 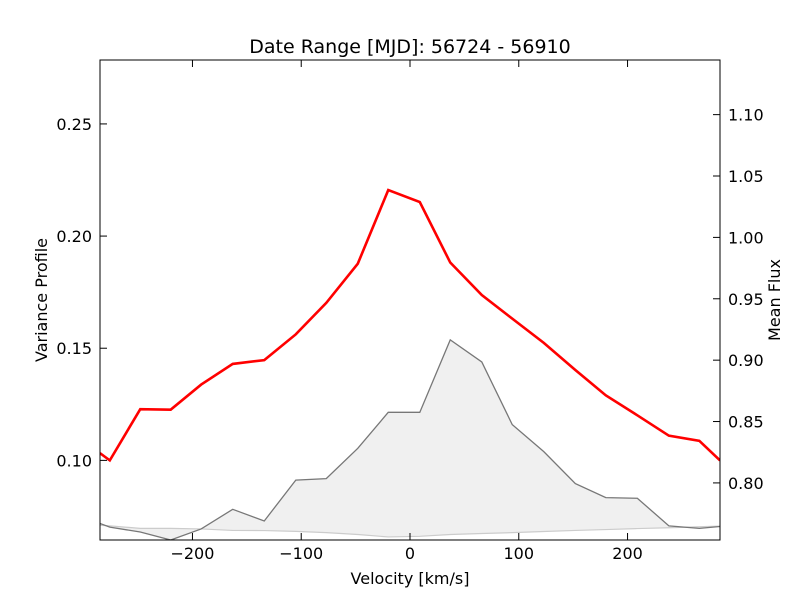 I want to click on y-axis-left-label: Variance Profile, so click(x=41, y=300).